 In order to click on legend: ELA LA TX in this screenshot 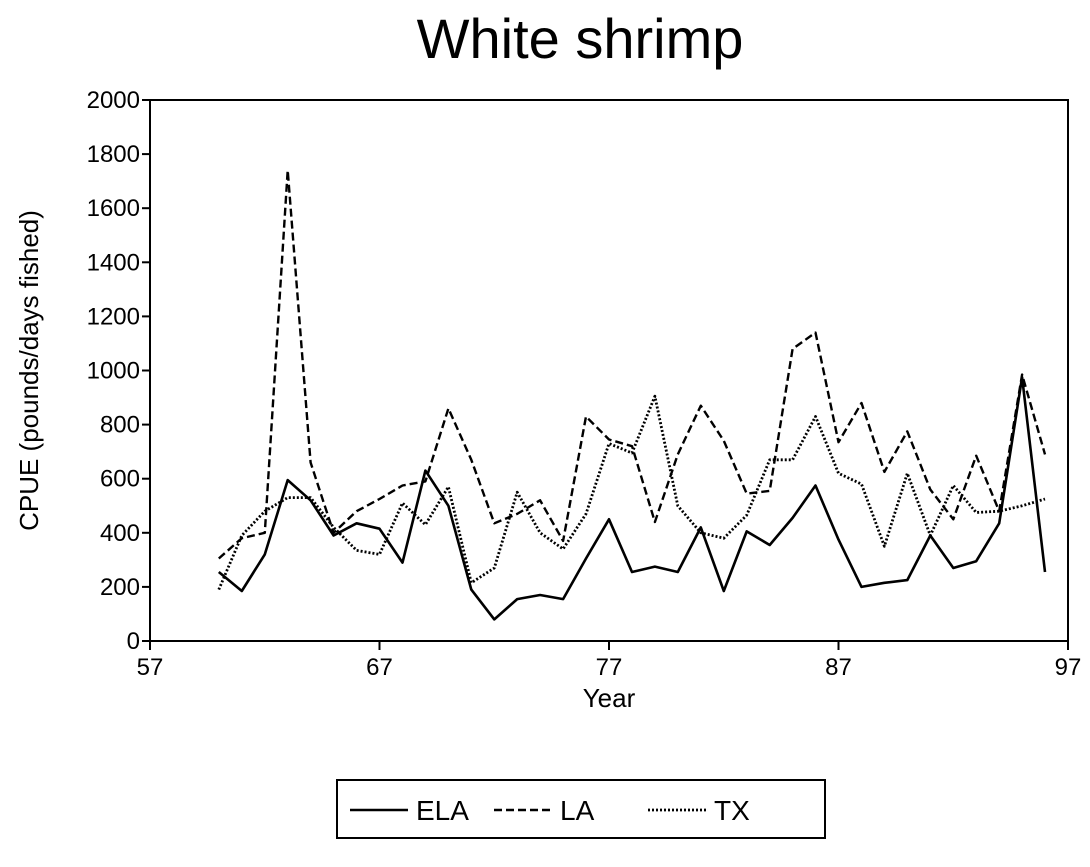, I will do `click(581, 809)`.